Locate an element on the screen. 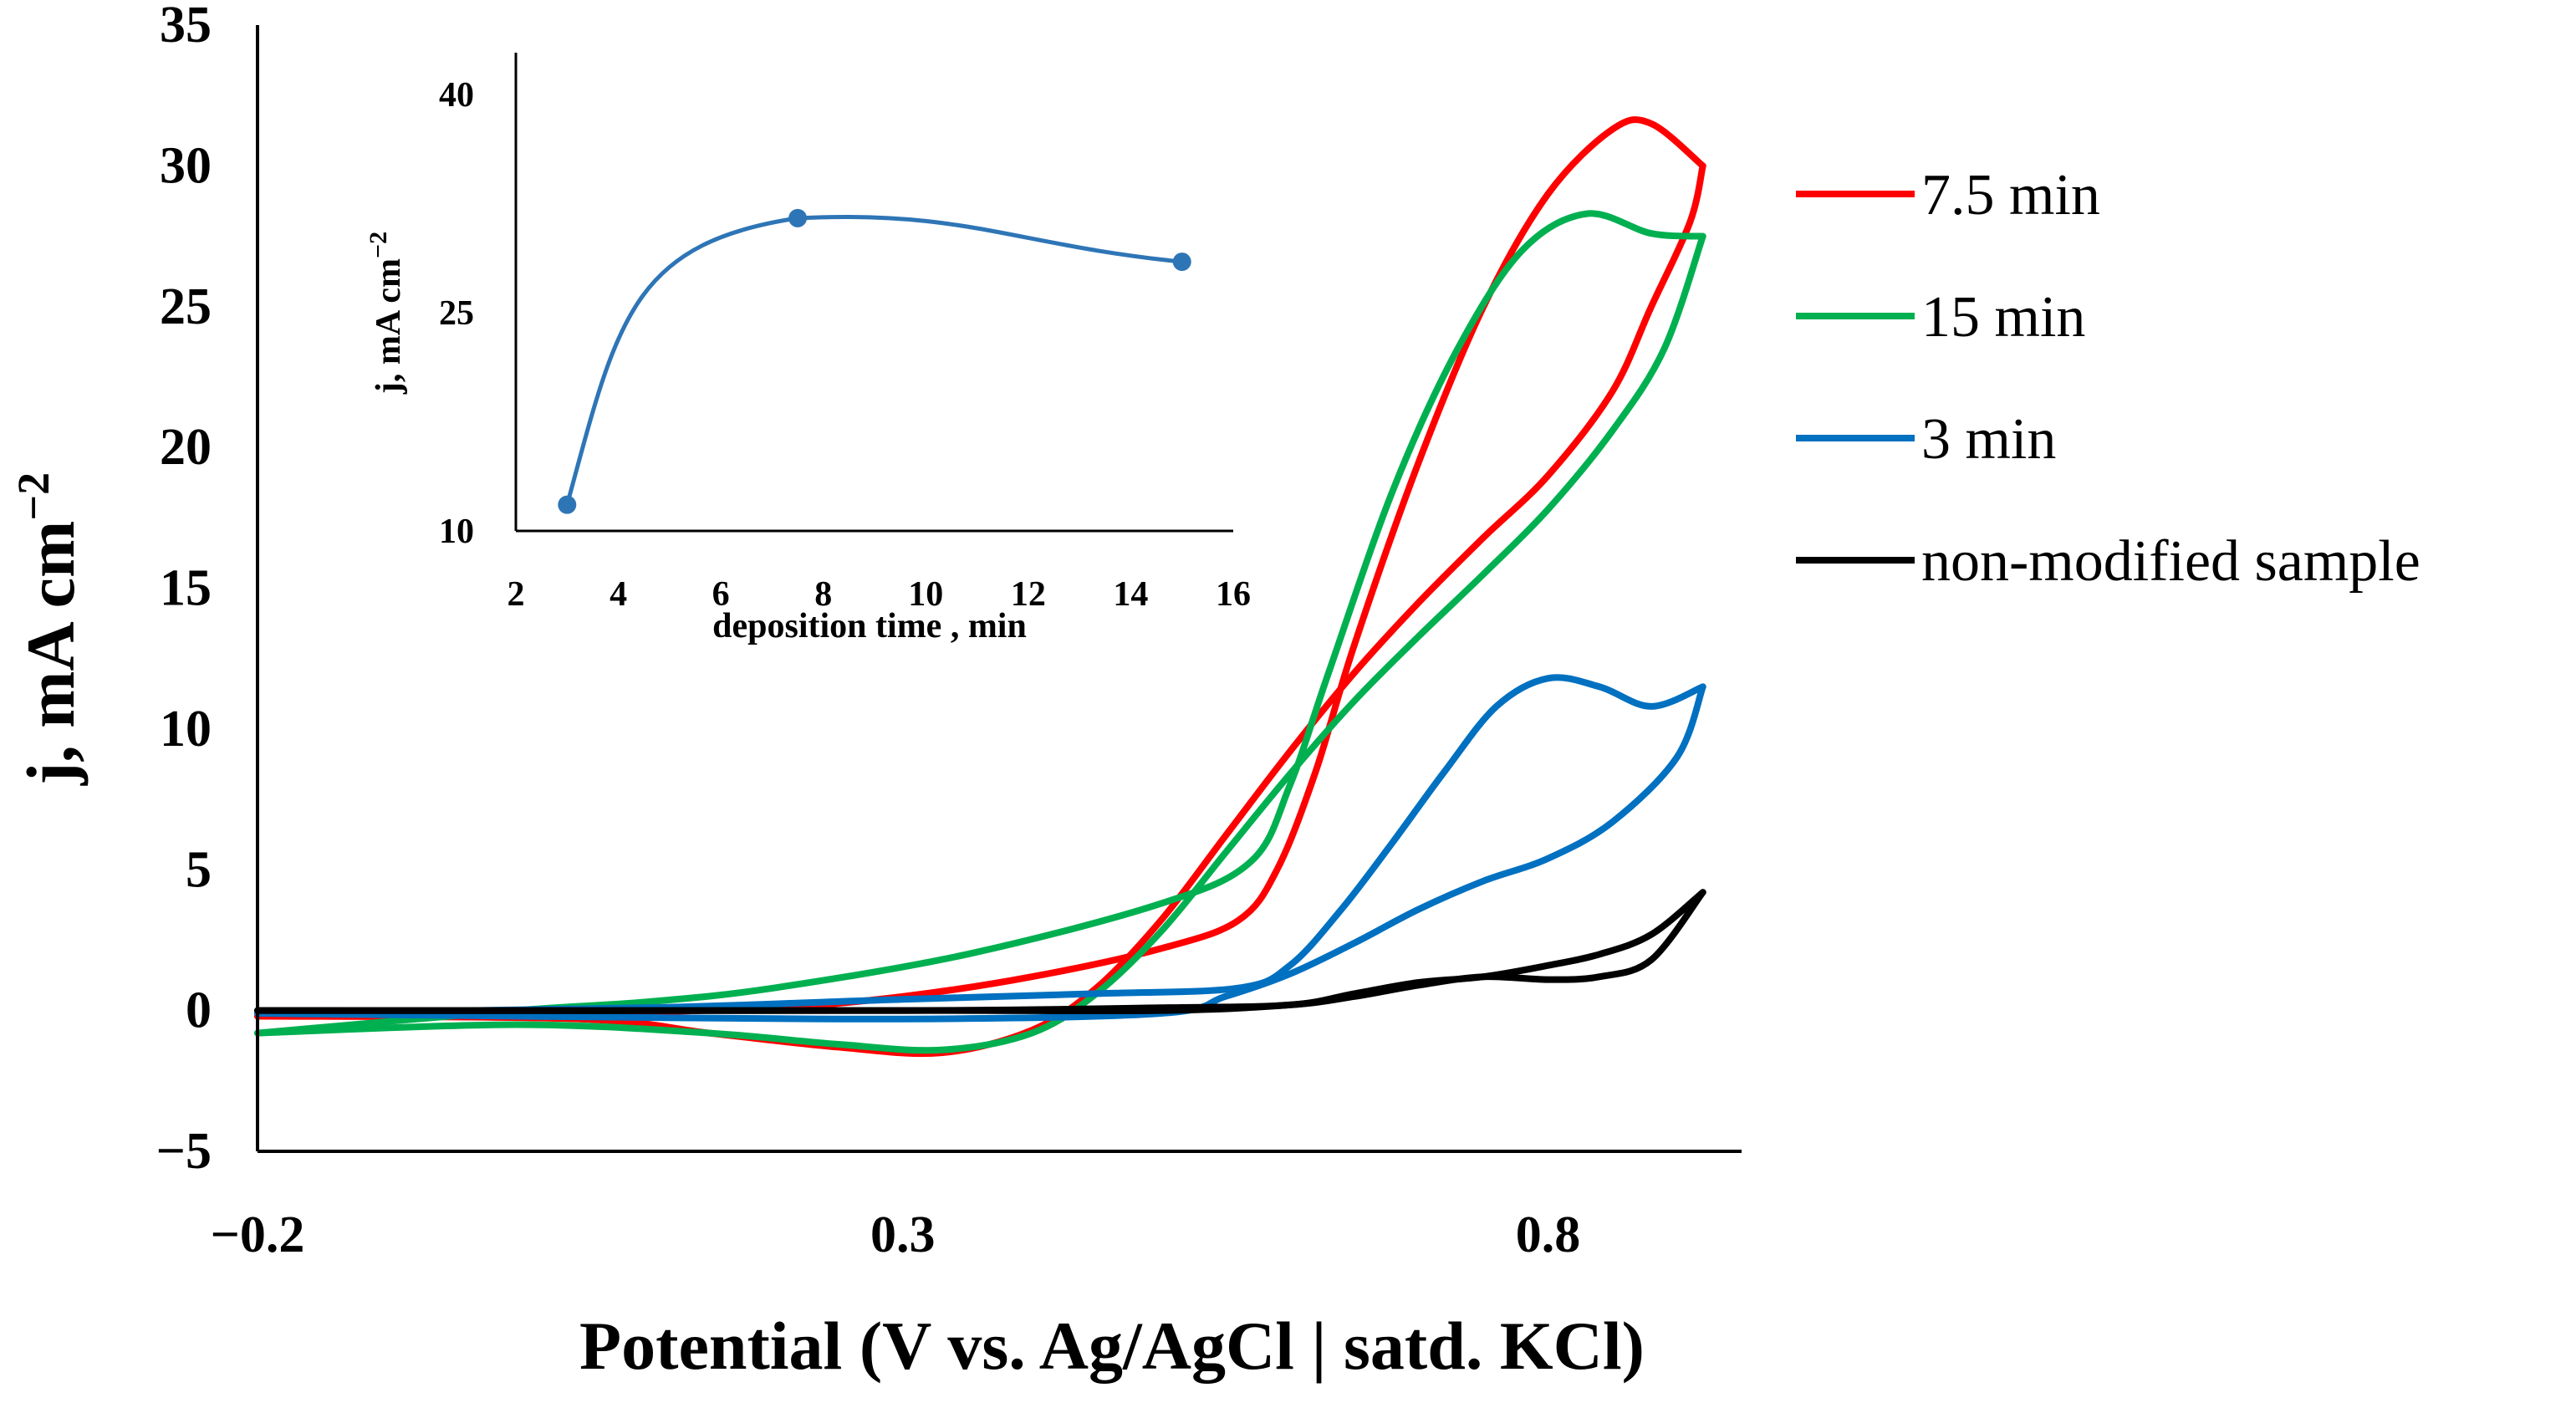 Image resolution: width=2576 pixels, height=1408 pixels. main-y-tick-label: 25 is located at coordinates (186, 306).